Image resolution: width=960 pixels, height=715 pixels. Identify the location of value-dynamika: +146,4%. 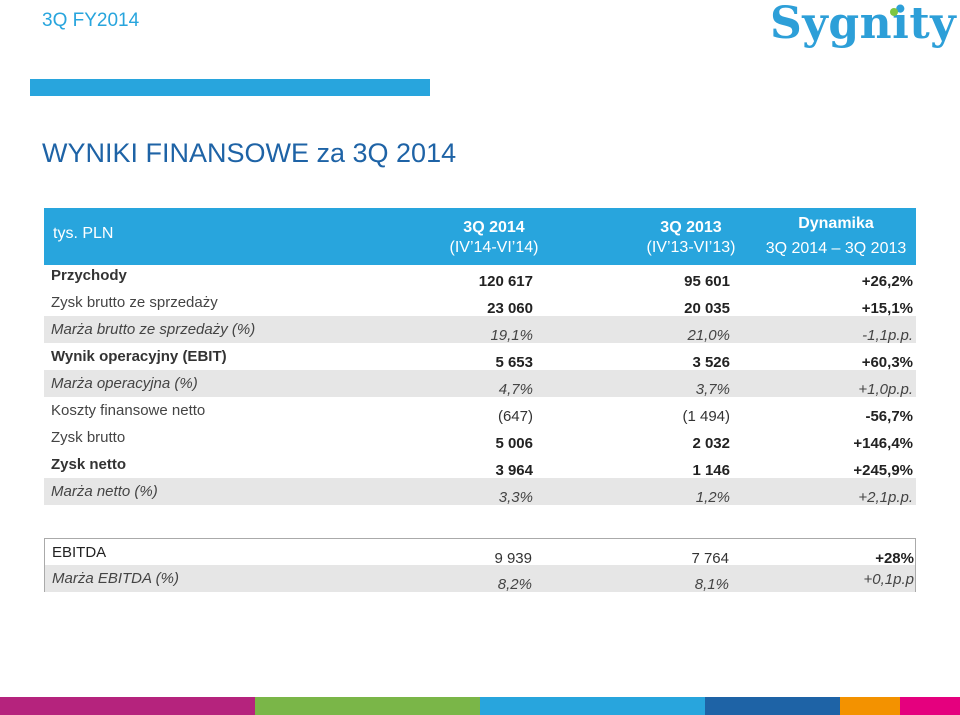
(883, 443).